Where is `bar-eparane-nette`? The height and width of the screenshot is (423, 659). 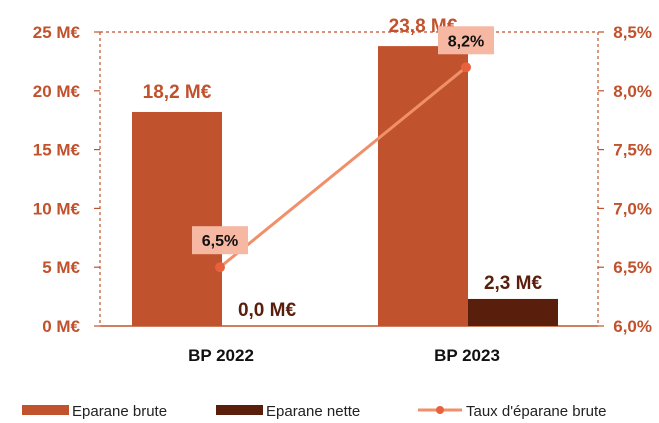 bar-eparane-nette is located at coordinates (513, 312).